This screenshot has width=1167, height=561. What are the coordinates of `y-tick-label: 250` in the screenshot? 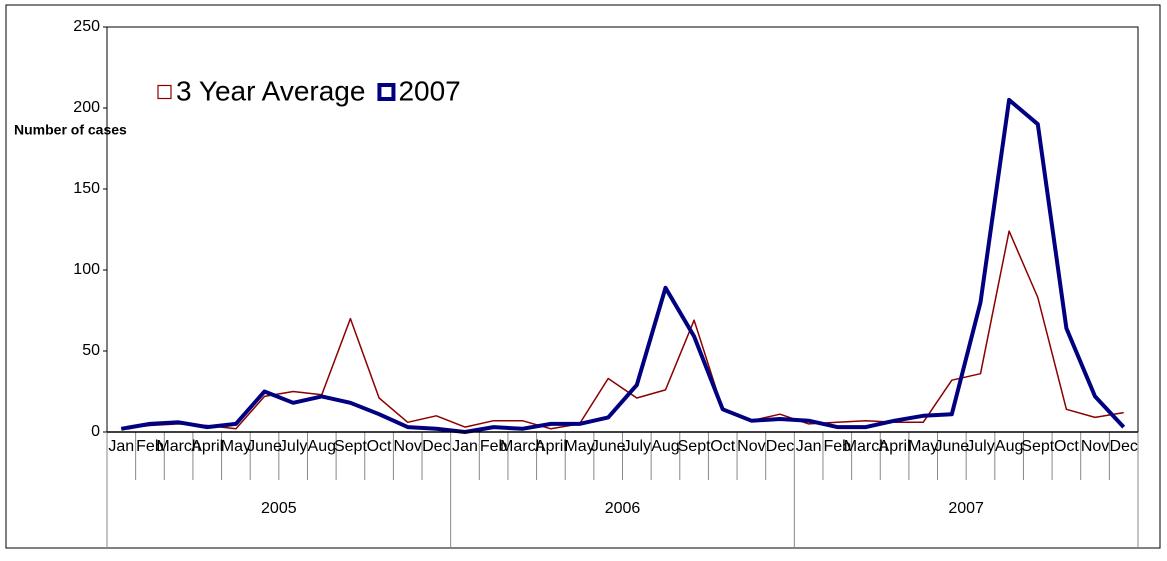 It's located at (86, 26).